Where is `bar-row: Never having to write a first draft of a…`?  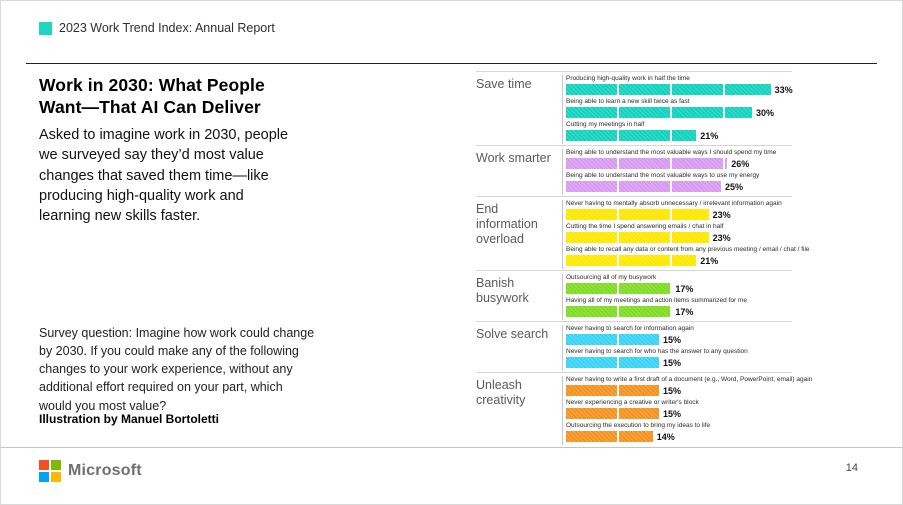
bar-row: Never having to write a first draft of a… is located at coordinates (689, 386).